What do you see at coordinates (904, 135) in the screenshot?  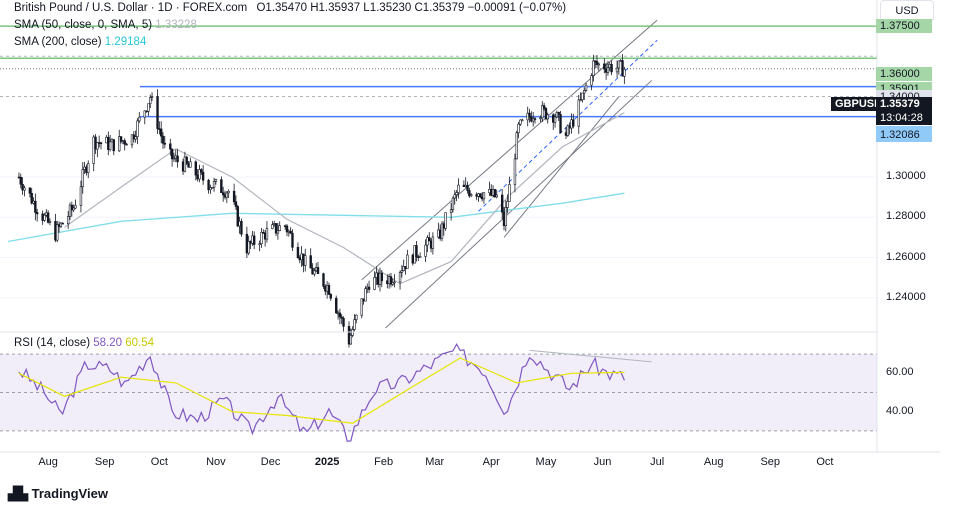 I see `level-label: 1.32086` at bounding box center [904, 135].